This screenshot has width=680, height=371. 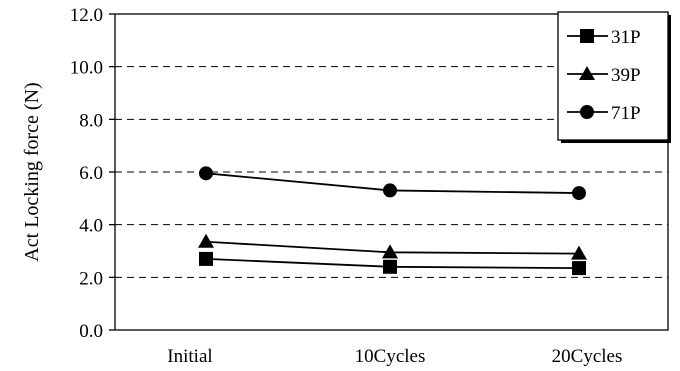 What do you see at coordinates (587, 356) in the screenshot?
I see `x-tick-label: 20Cycles` at bounding box center [587, 356].